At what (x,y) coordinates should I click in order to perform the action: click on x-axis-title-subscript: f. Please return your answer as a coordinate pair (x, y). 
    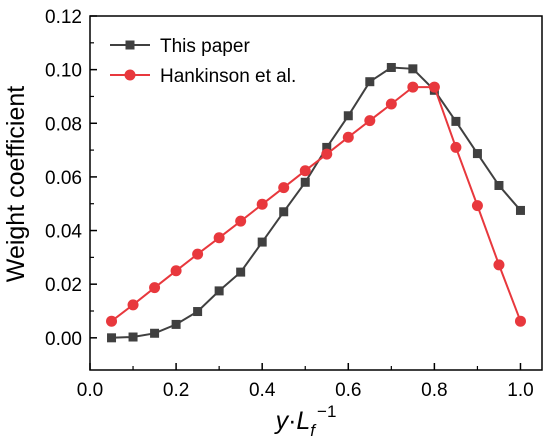
    Looking at the image, I should click on (313, 430).